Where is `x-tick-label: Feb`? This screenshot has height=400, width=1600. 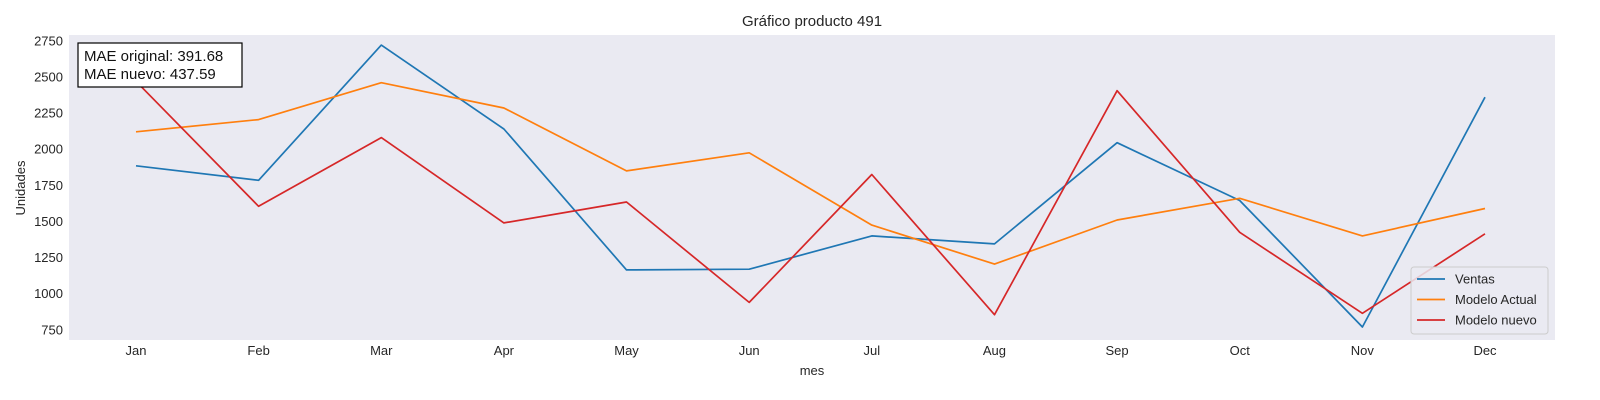
x-tick-label: Feb is located at coordinates (258, 350).